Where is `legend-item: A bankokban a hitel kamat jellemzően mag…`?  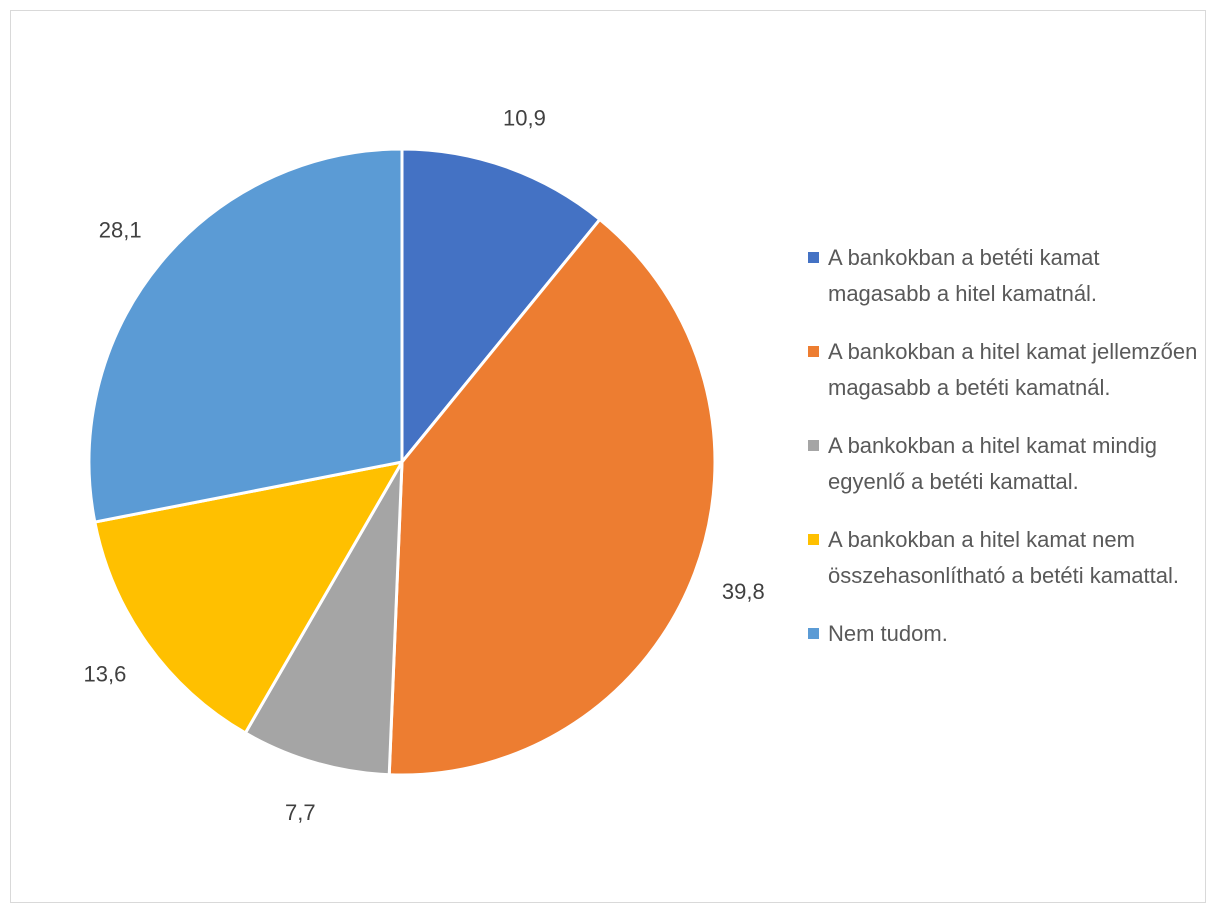
legend-item: A bankokban a hitel kamat jellemzően mag… is located at coordinates (1005, 370).